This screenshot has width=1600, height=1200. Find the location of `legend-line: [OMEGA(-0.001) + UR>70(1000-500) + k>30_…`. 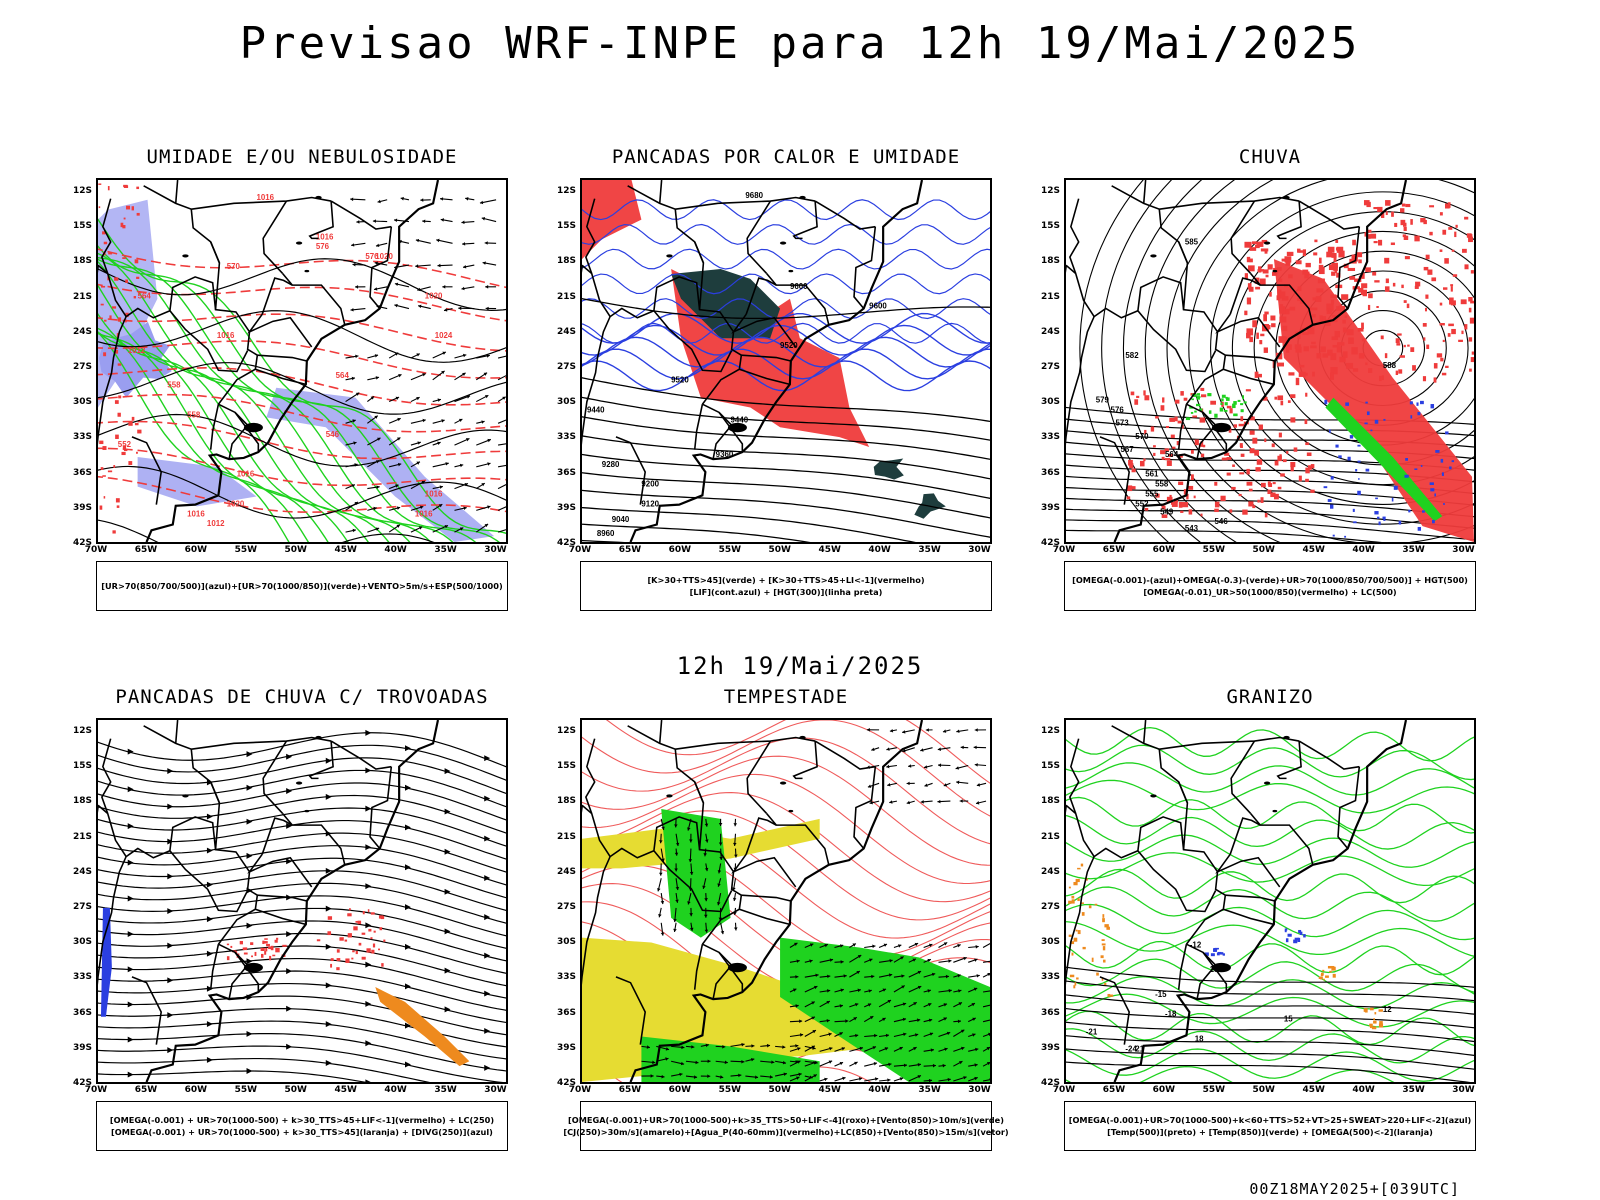

legend-line: [OMEGA(-0.001) + UR>70(1000-500) + k>30_… is located at coordinates (302, 1132).